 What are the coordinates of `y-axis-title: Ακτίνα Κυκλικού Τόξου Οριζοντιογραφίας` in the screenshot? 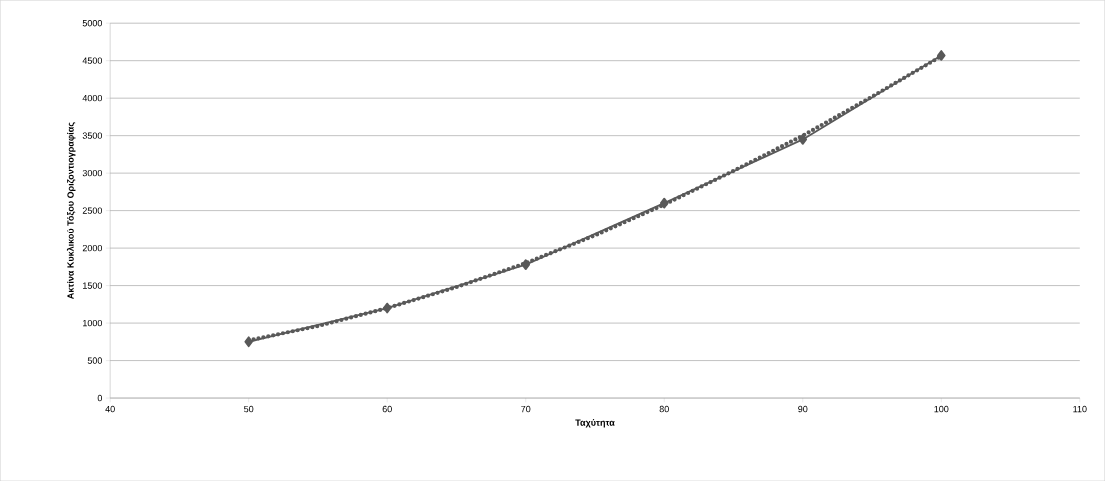 It's located at (71, 210).